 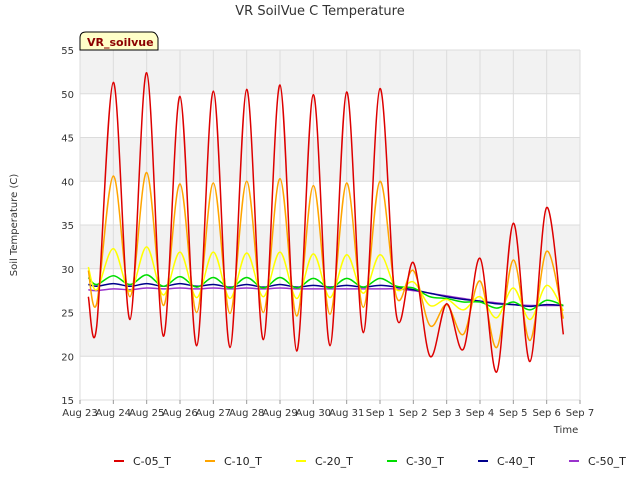 I want to click on legend: C-05_T C-10_T C-20_T C-30_T C-40_T C-50_T, so click(x=370, y=461).